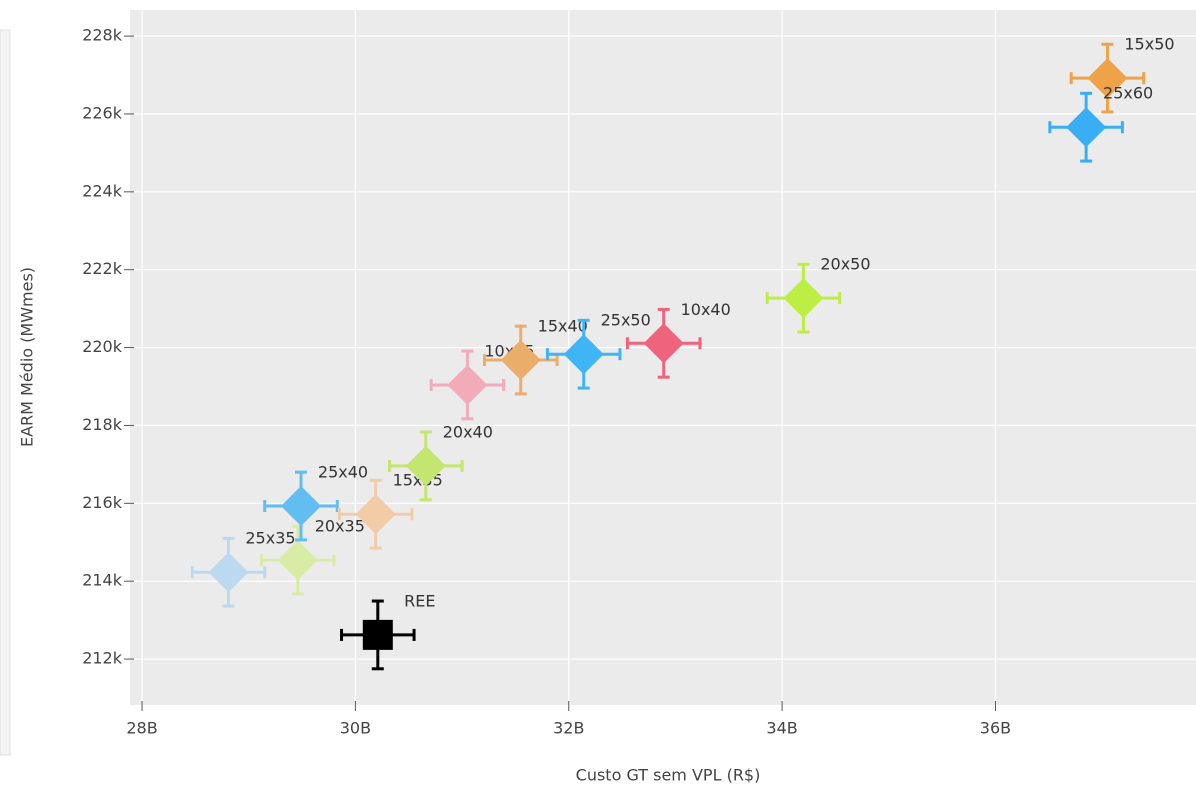 This screenshot has width=1196, height=790. I want to click on y-tick-label: 228k, so click(102, 35).